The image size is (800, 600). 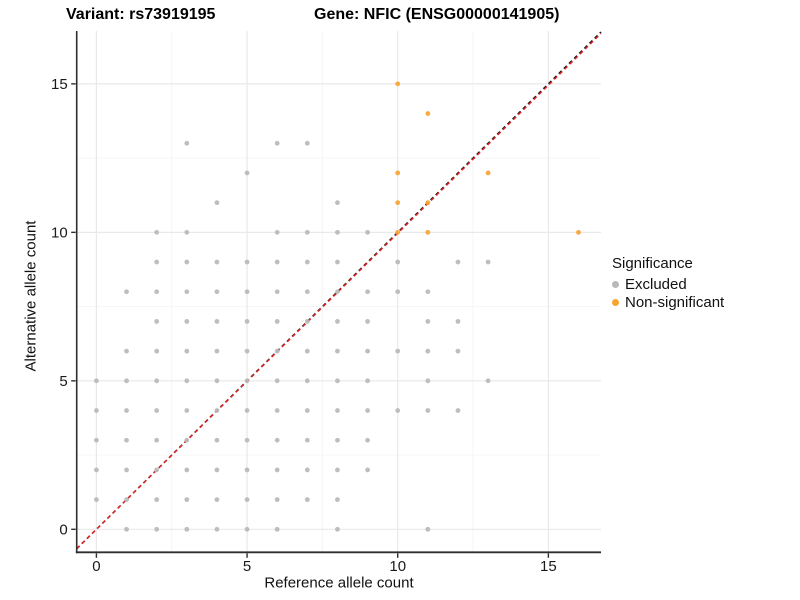 What do you see at coordinates (31, 296) in the screenshot?
I see `y-axis-title: Alternative allele count` at bounding box center [31, 296].